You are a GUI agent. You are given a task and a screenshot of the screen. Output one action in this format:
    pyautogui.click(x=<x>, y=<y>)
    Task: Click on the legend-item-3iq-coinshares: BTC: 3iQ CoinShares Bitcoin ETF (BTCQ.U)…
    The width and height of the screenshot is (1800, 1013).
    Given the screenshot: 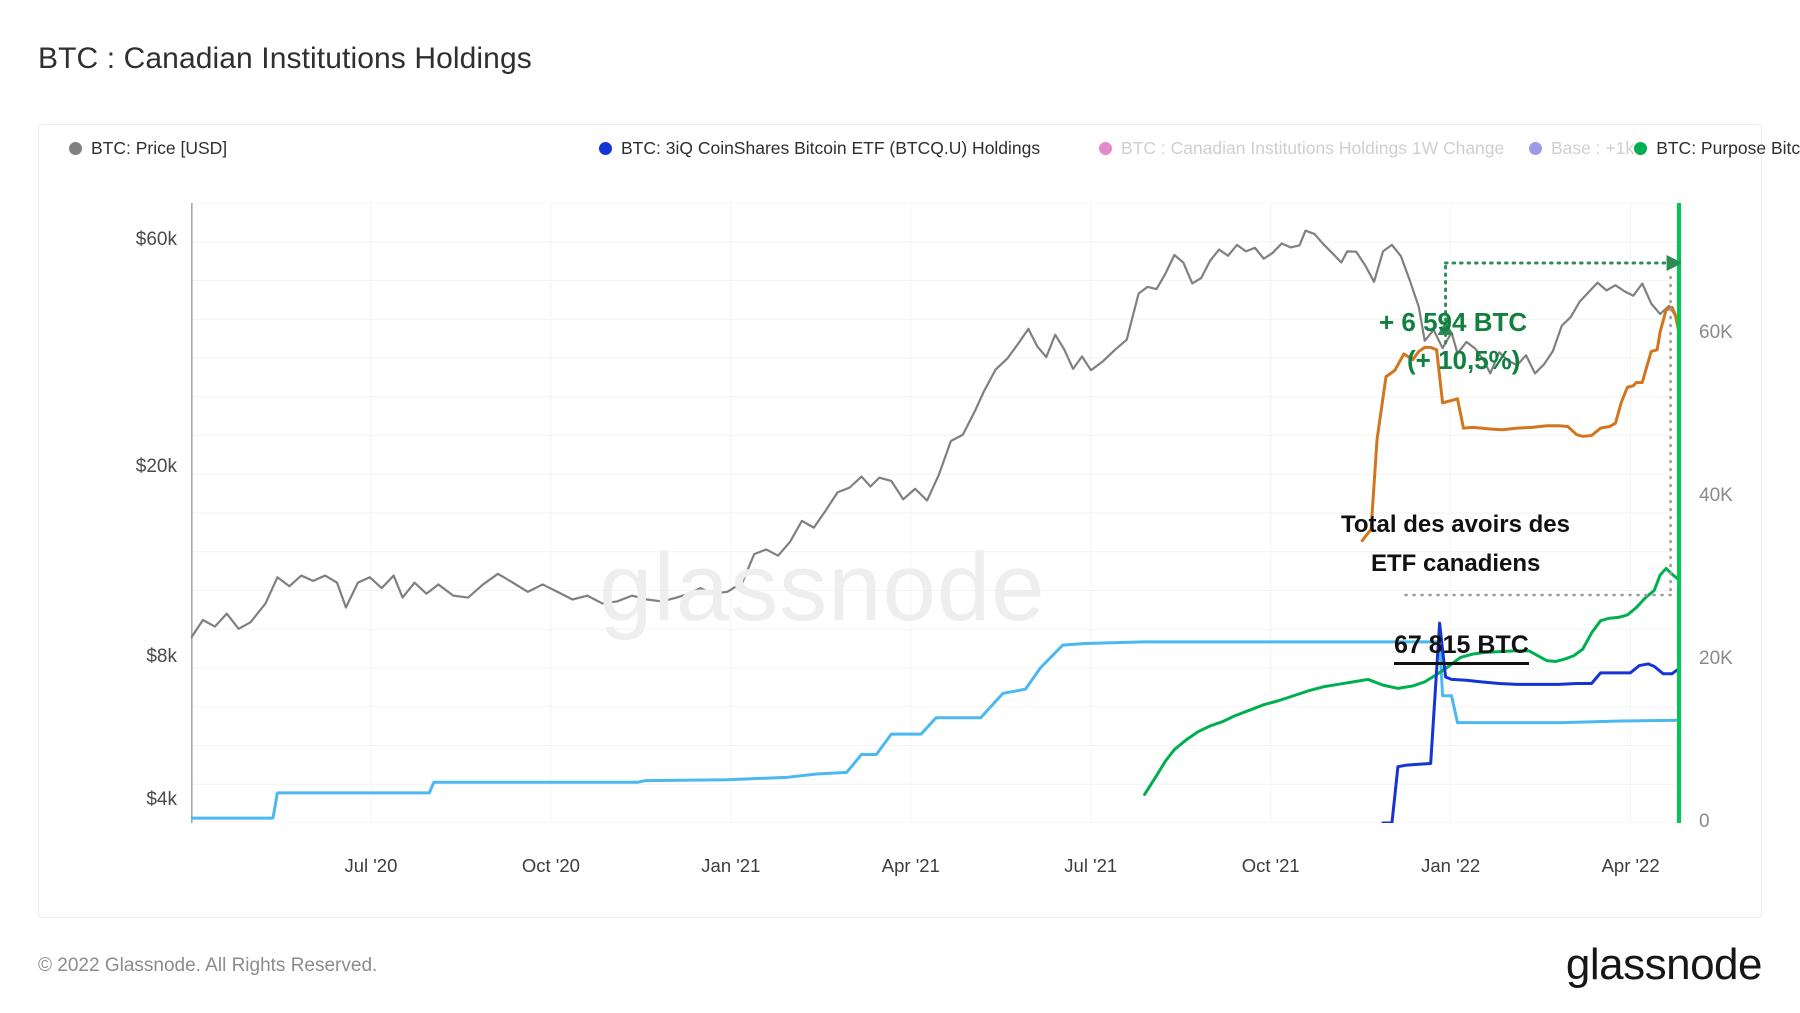 What is the action you would take?
    pyautogui.click(x=849, y=148)
    